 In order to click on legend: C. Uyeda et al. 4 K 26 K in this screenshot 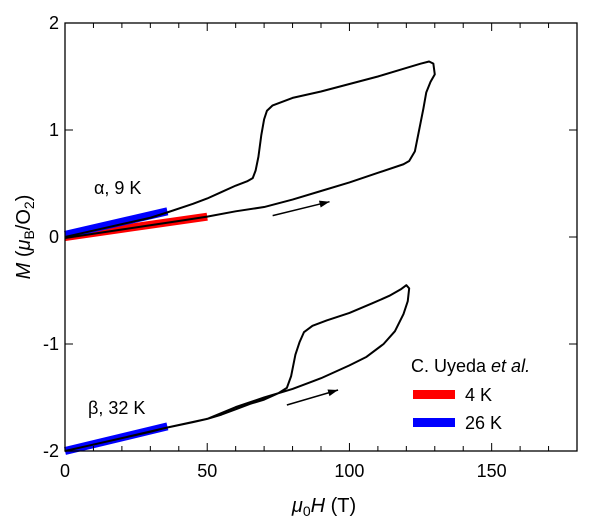, I will do `click(470, 394)`.